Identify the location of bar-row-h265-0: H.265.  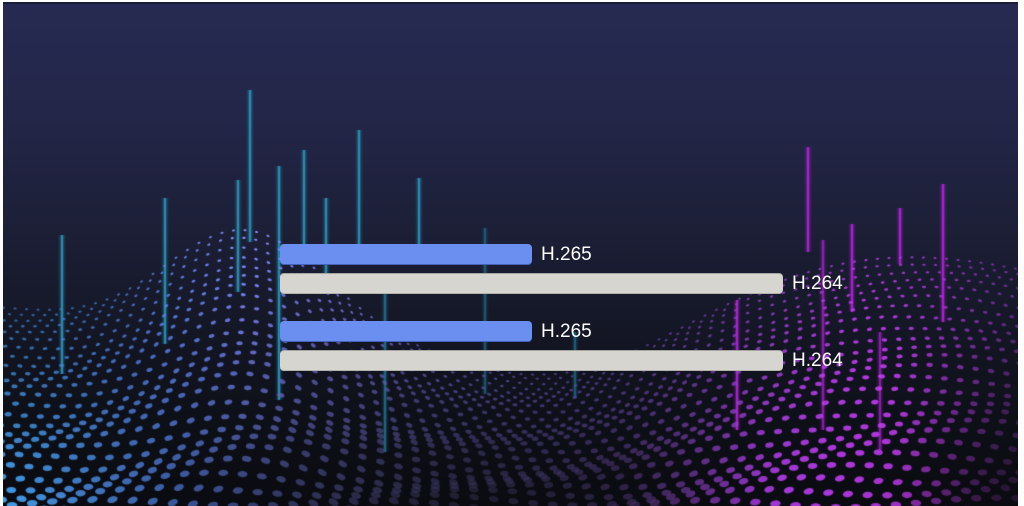
(436, 254).